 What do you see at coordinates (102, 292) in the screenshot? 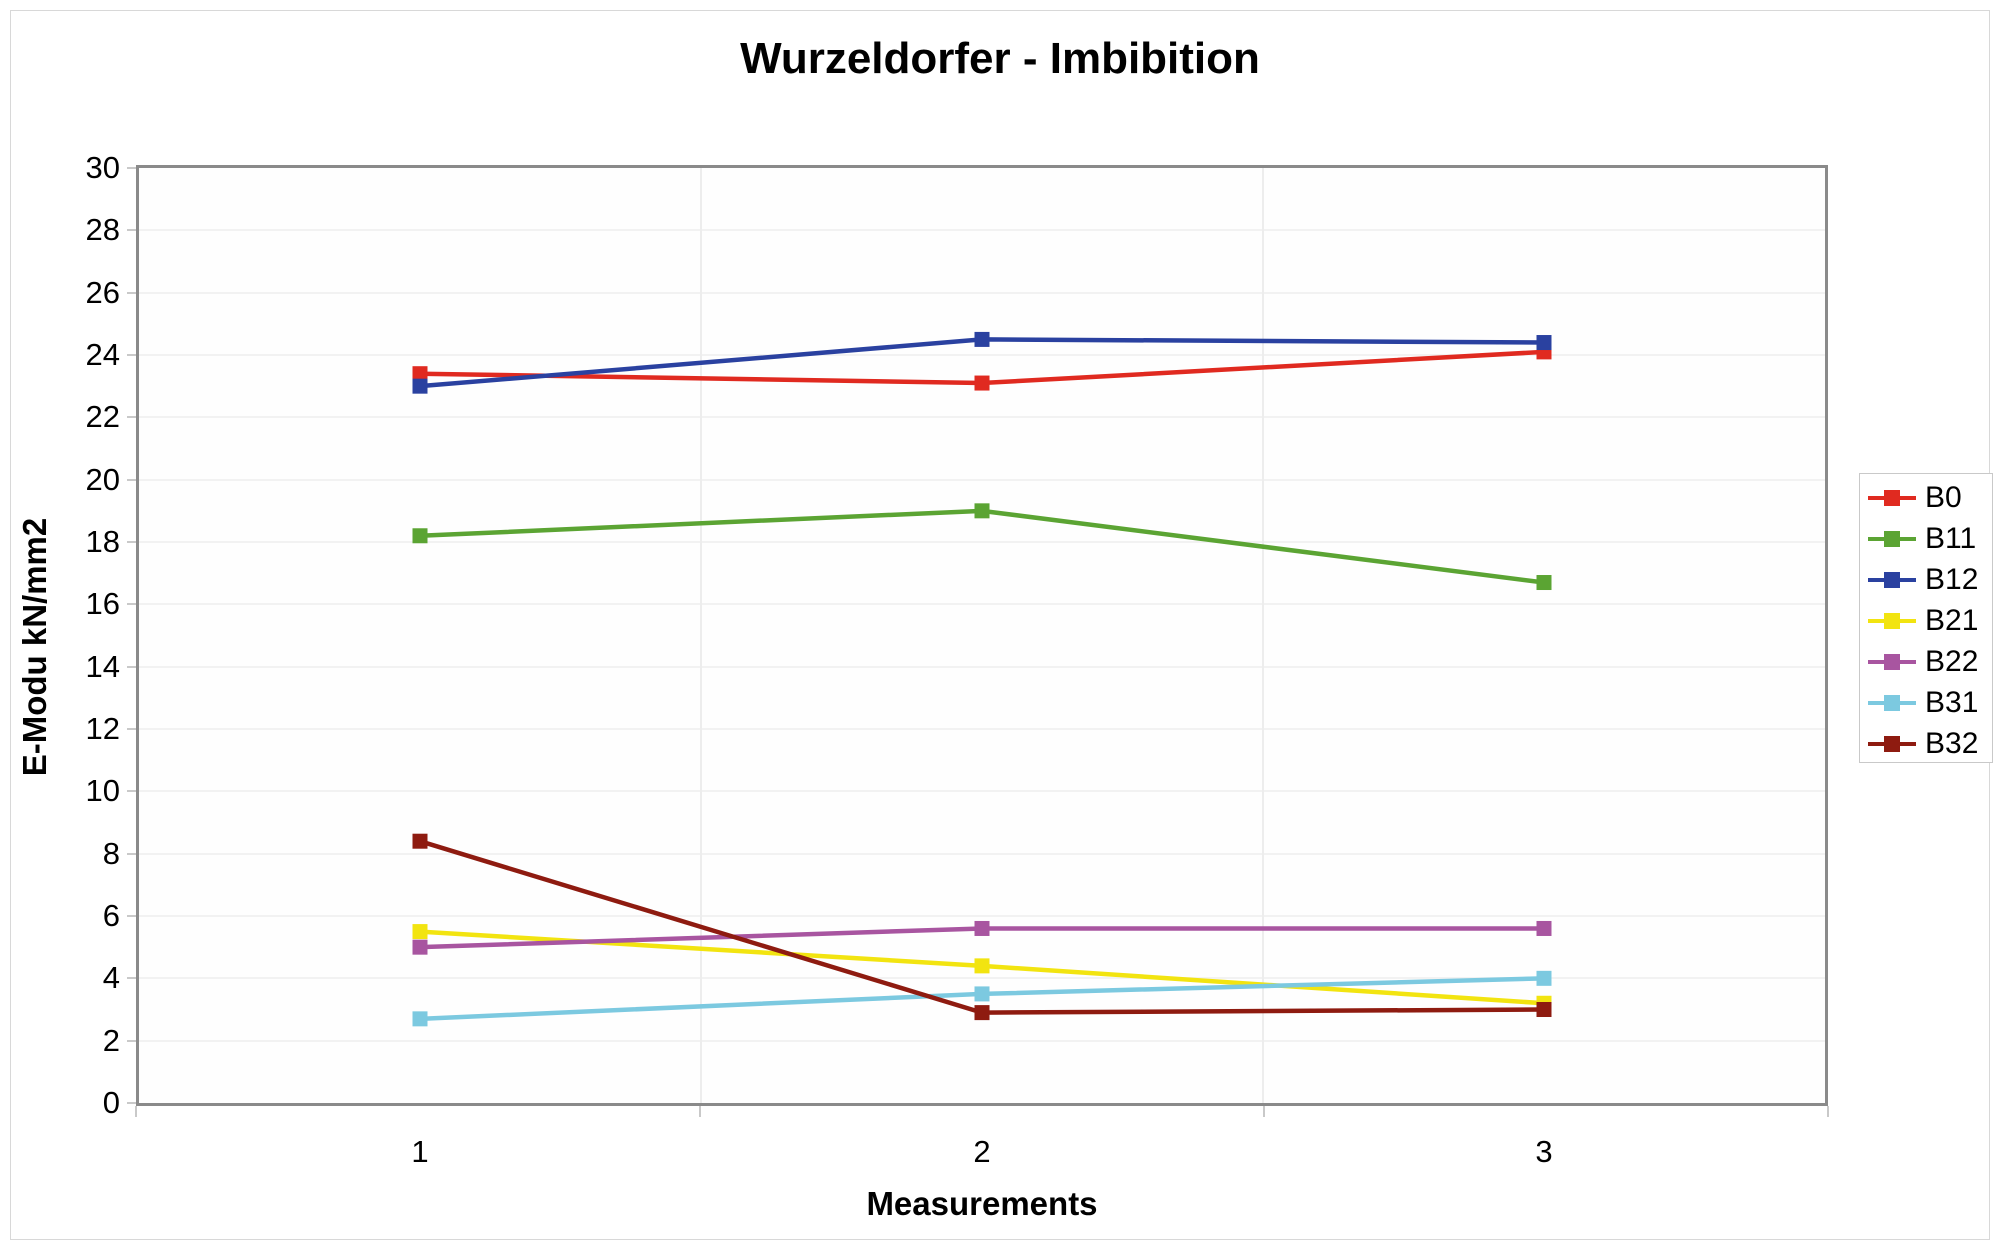
I see `y-tick-label-26: 26` at bounding box center [102, 292].